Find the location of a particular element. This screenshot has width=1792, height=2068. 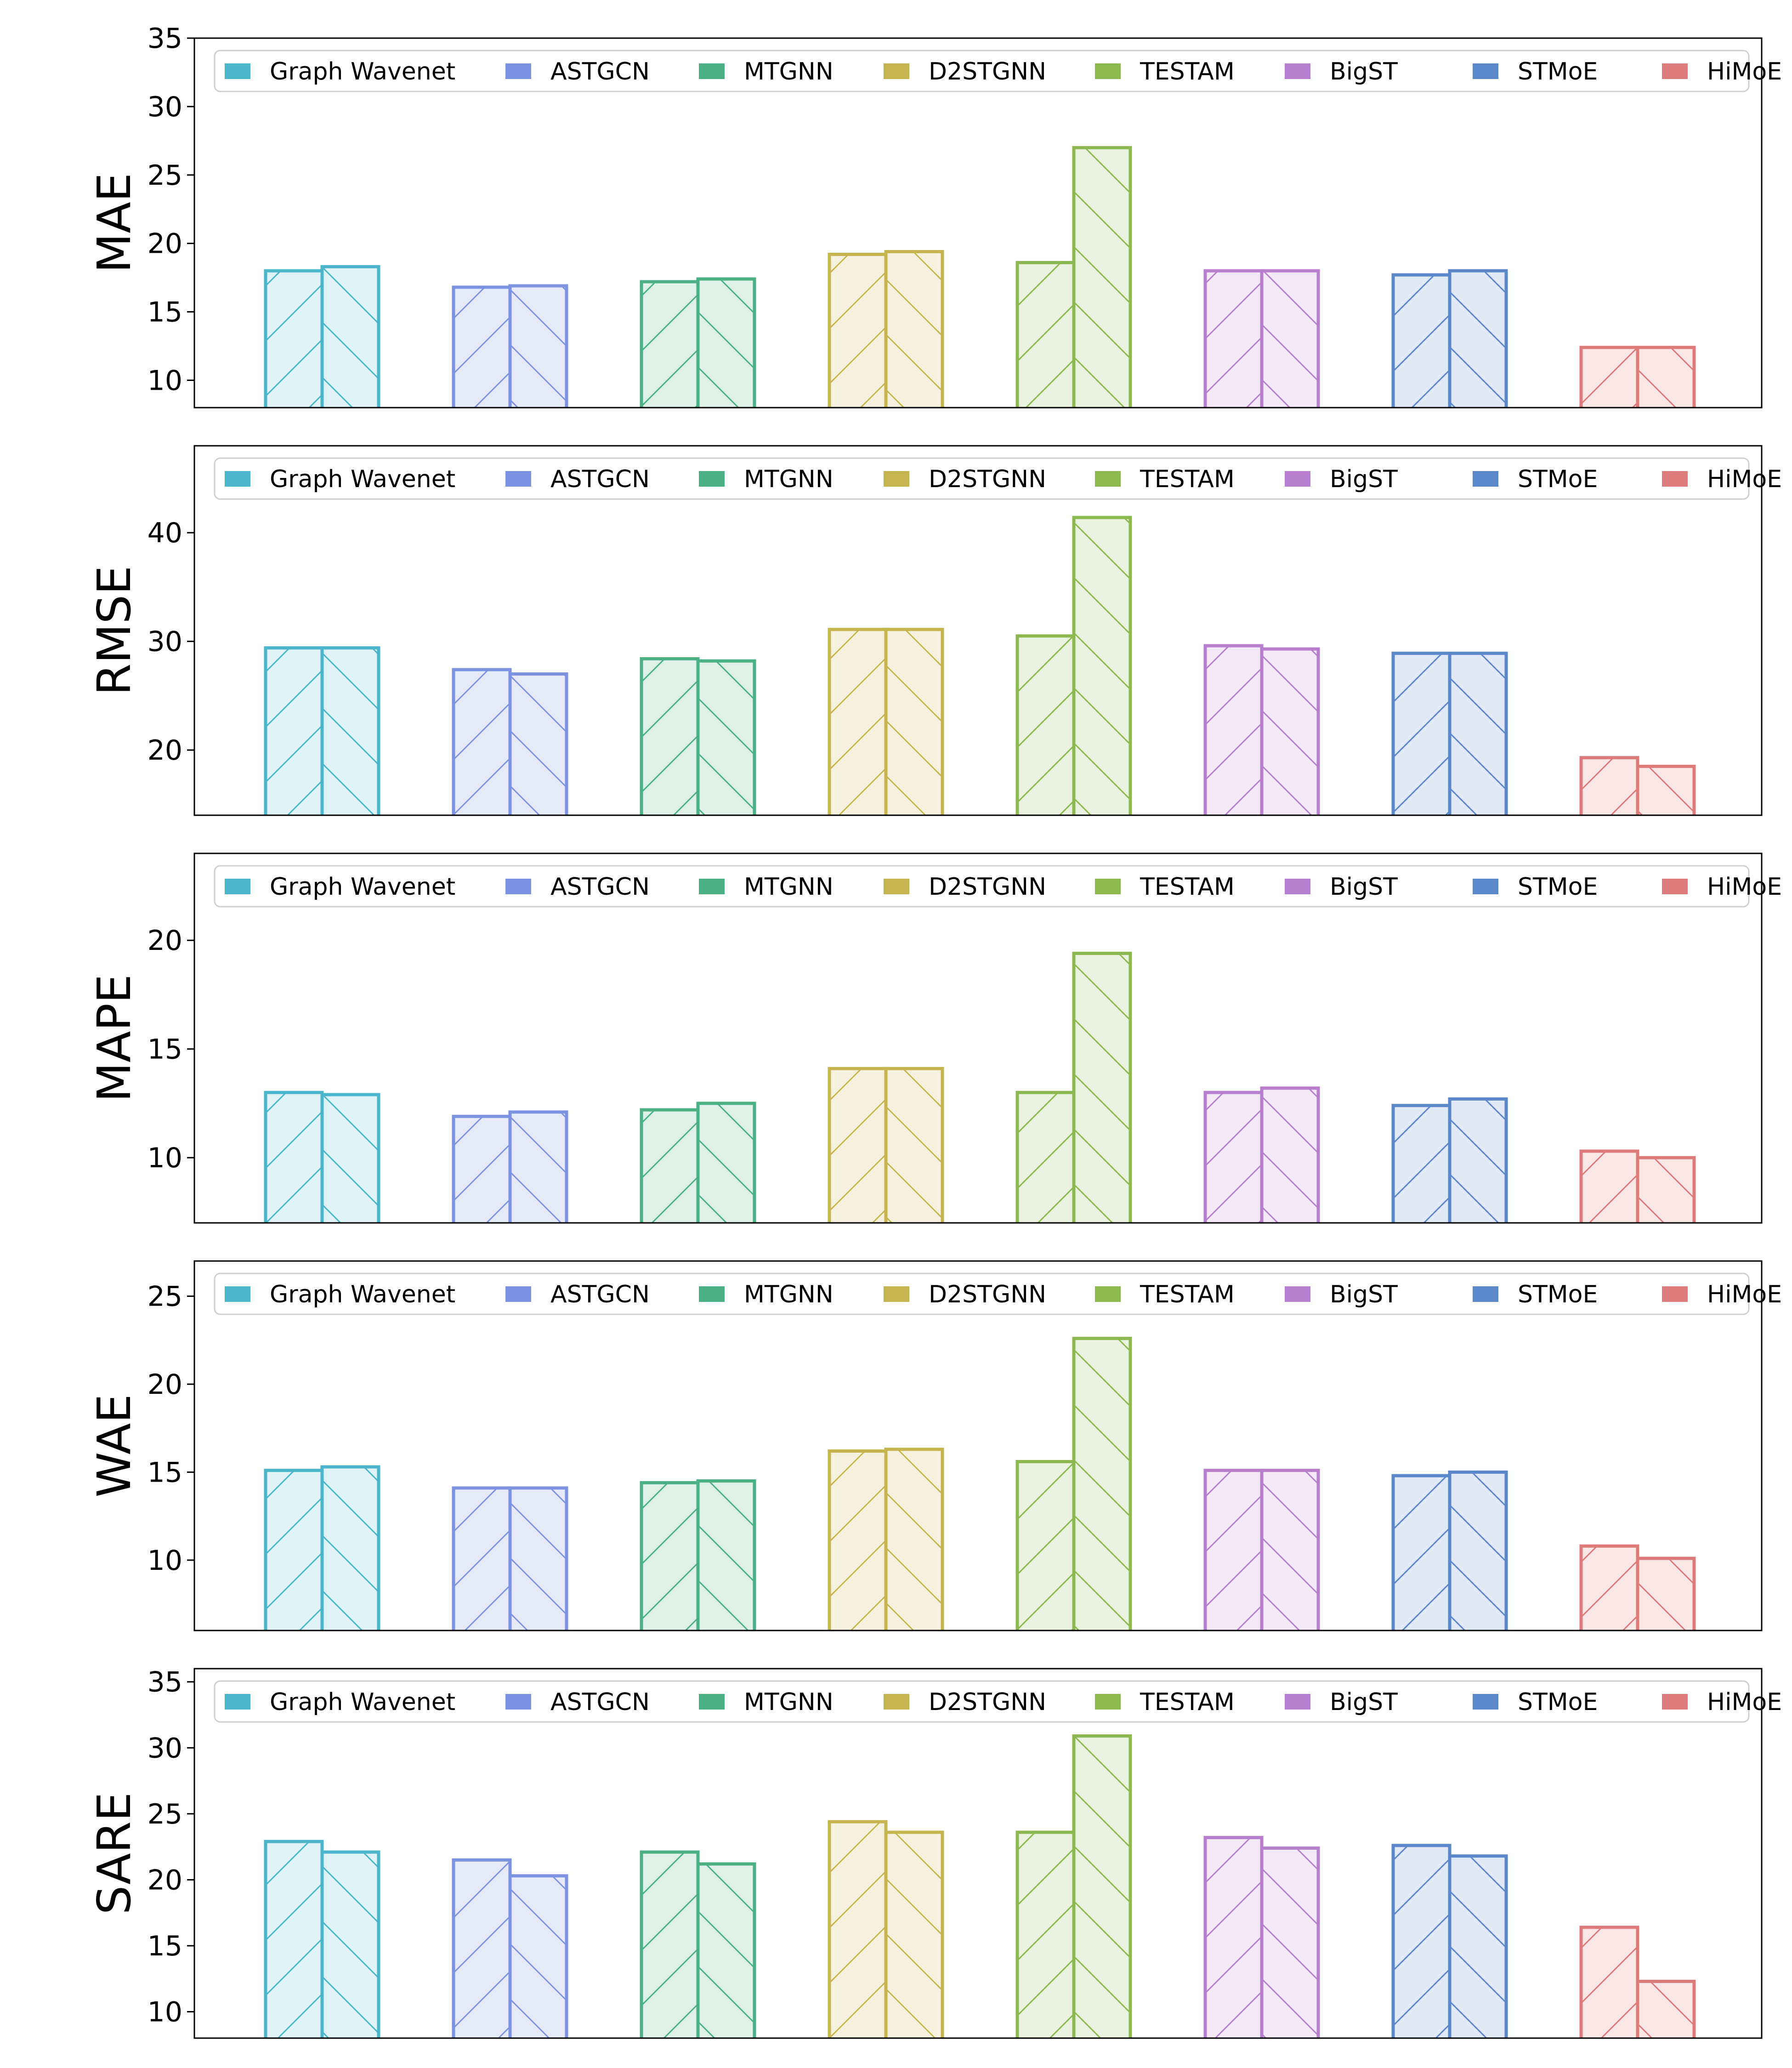

y-axis-label-mae: MAE is located at coordinates (114, 223).